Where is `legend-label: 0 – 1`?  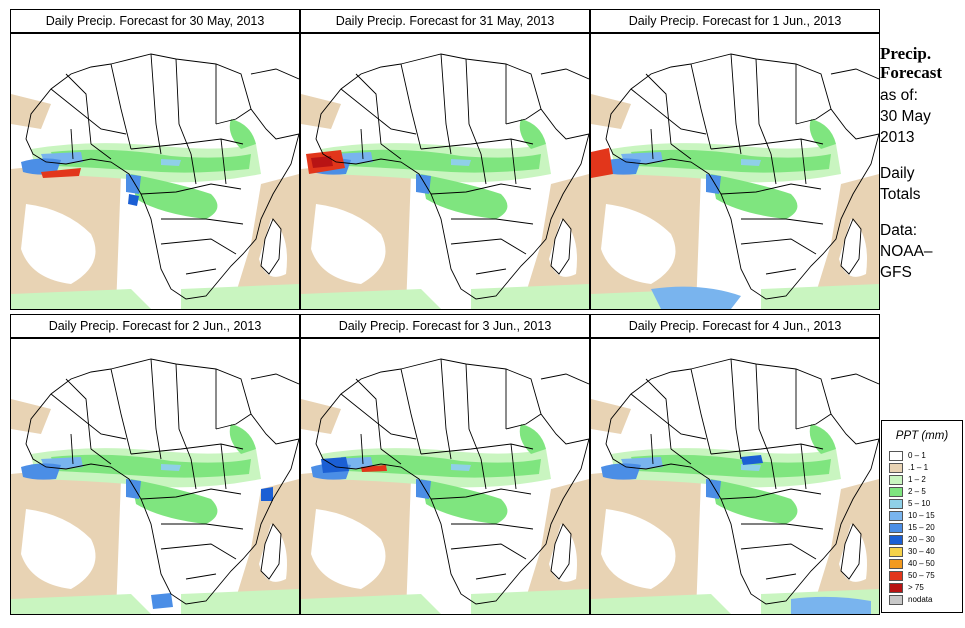
legend-label: 0 – 1 is located at coordinates (917, 455).